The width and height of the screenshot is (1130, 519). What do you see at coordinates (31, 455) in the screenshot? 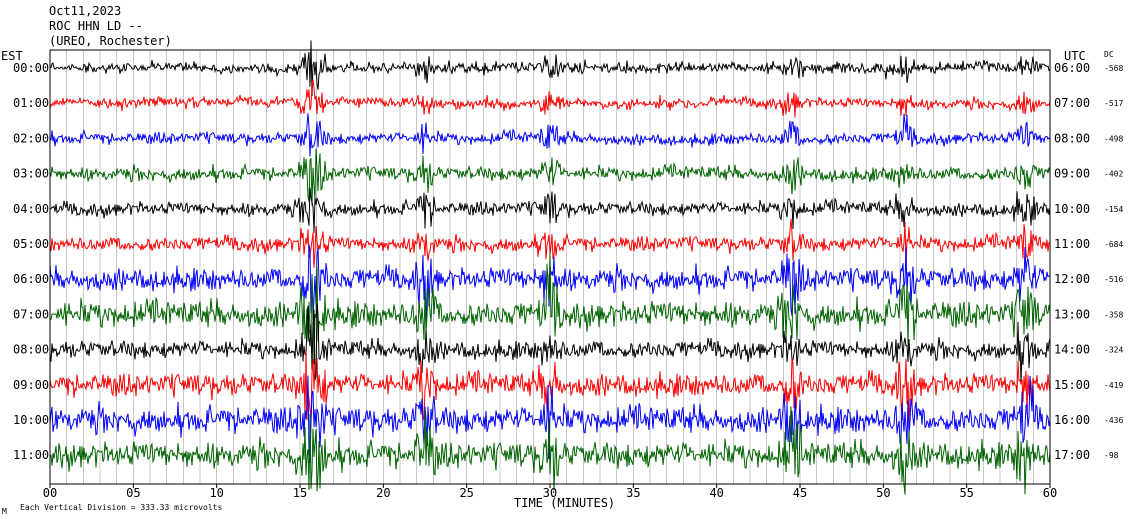
I see `est-label-11:00: 11:00` at bounding box center [31, 455].